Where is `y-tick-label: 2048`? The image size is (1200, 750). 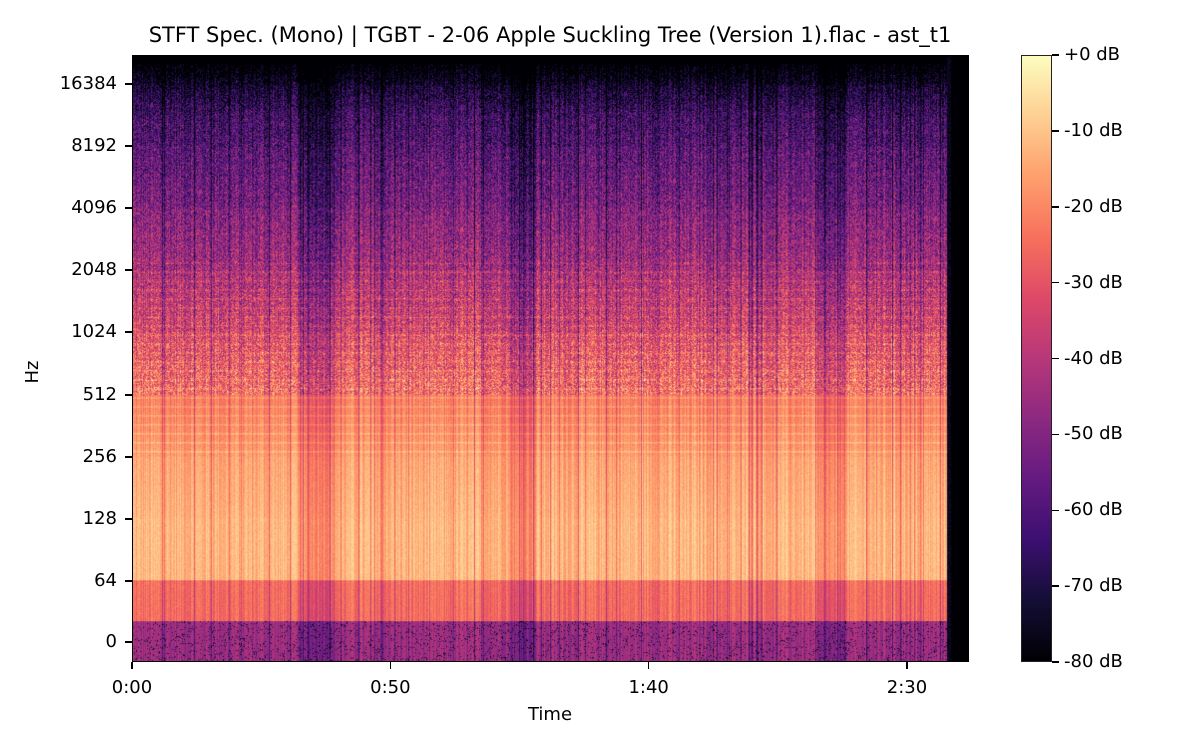
y-tick-label: 2048 is located at coordinates (94, 269).